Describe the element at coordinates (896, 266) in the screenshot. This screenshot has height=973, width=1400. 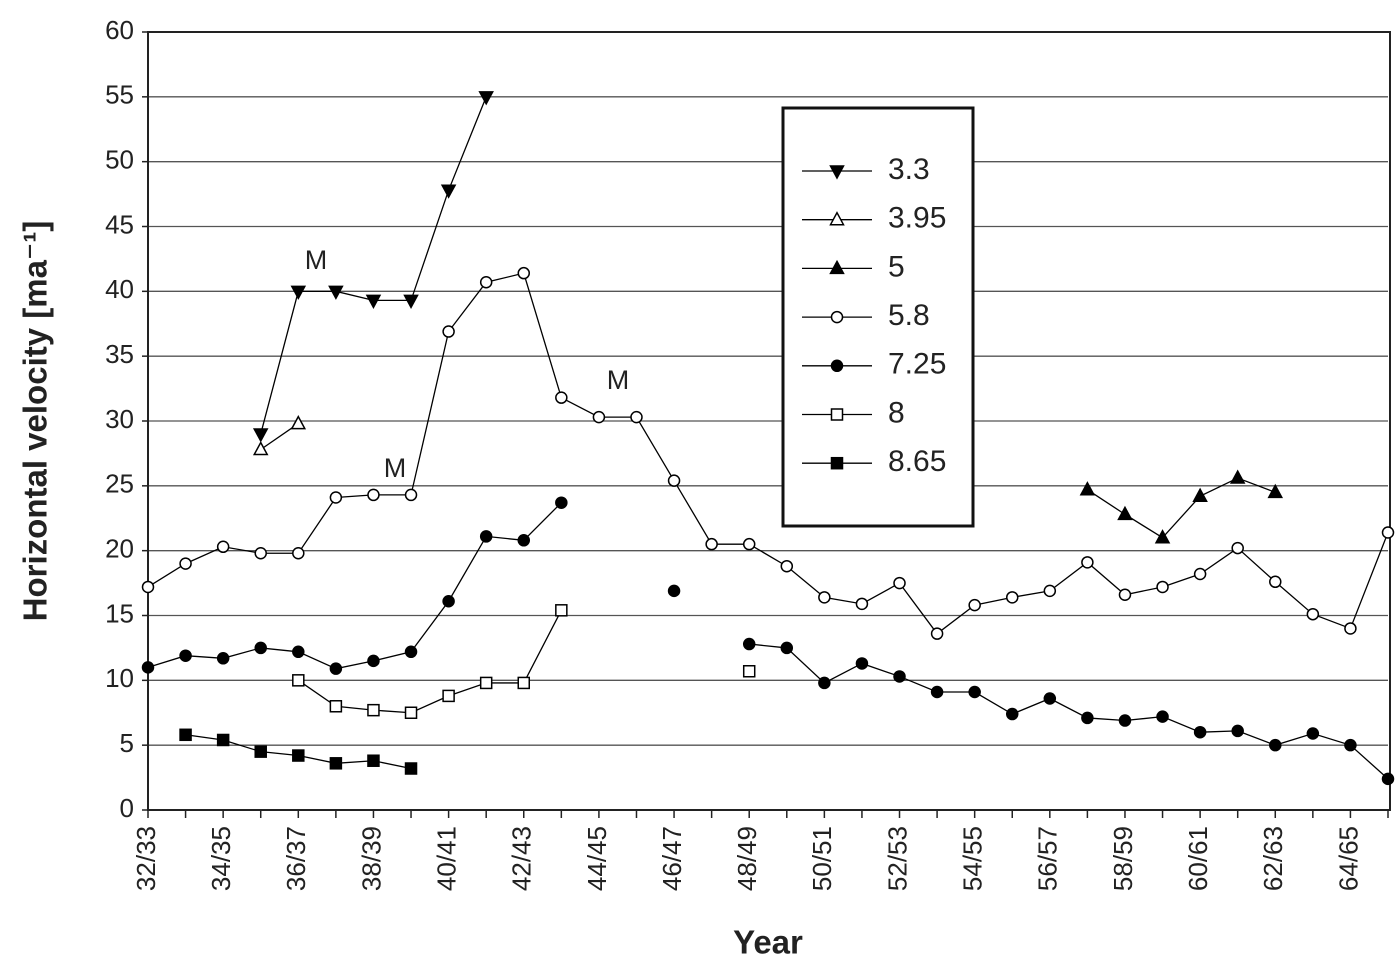
I see `legend-label: 5` at that location.